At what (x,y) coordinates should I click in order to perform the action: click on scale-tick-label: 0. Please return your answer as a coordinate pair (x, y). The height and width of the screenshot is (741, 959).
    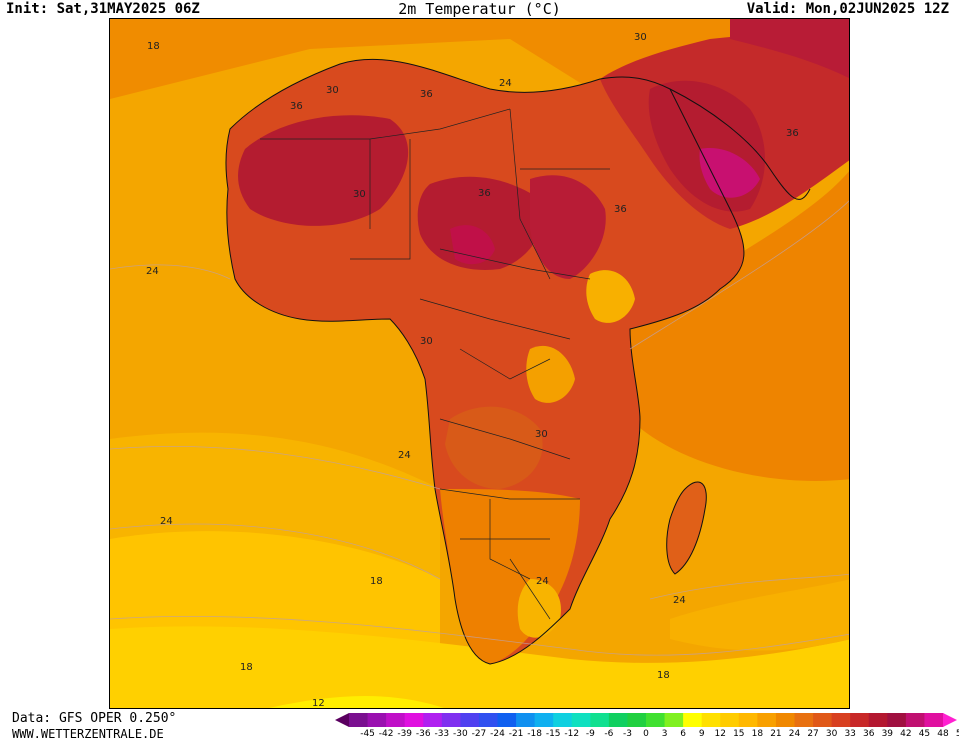
    Looking at the image, I should click on (646, 734).